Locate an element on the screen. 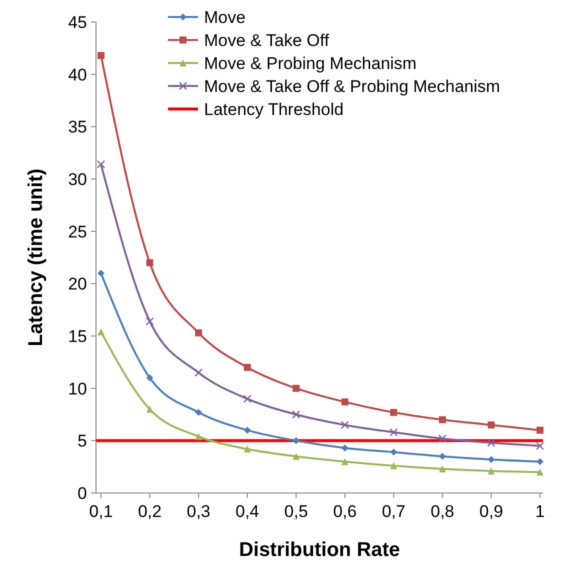  legend-label: Move & Take Off & Probing Mechanism is located at coordinates (352, 86).